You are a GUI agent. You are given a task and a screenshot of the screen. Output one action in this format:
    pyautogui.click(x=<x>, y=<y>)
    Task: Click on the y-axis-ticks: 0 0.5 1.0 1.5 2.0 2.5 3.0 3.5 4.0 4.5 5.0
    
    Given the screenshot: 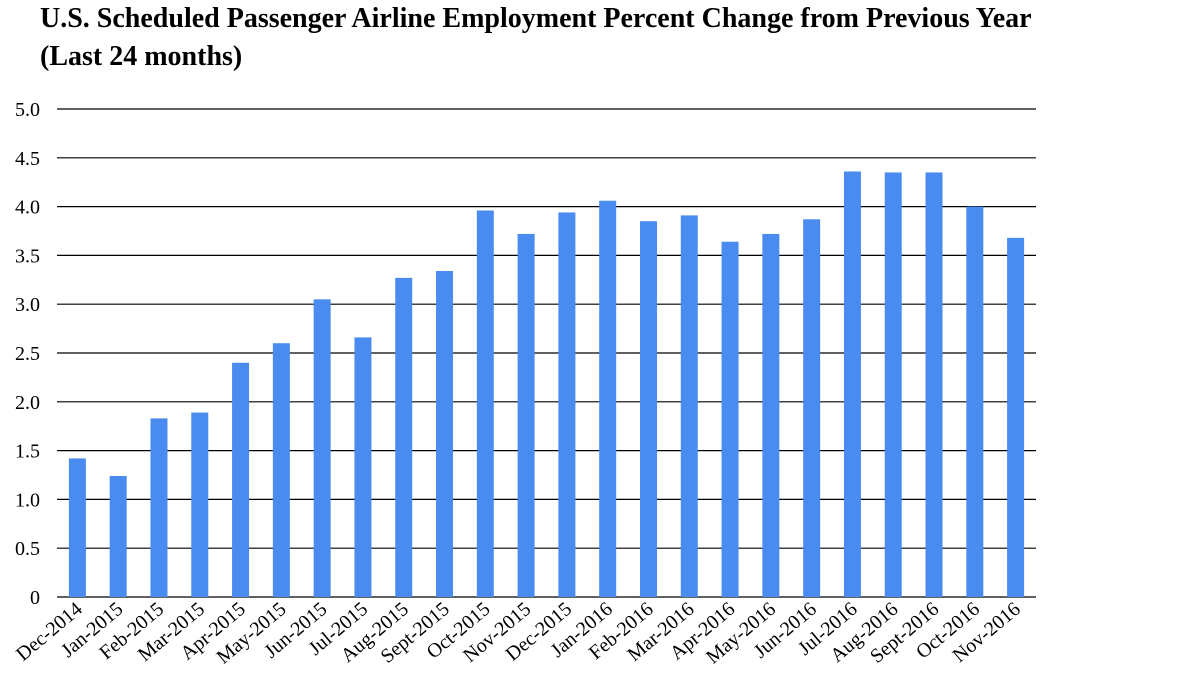 What is the action you would take?
    pyautogui.click(x=27, y=354)
    